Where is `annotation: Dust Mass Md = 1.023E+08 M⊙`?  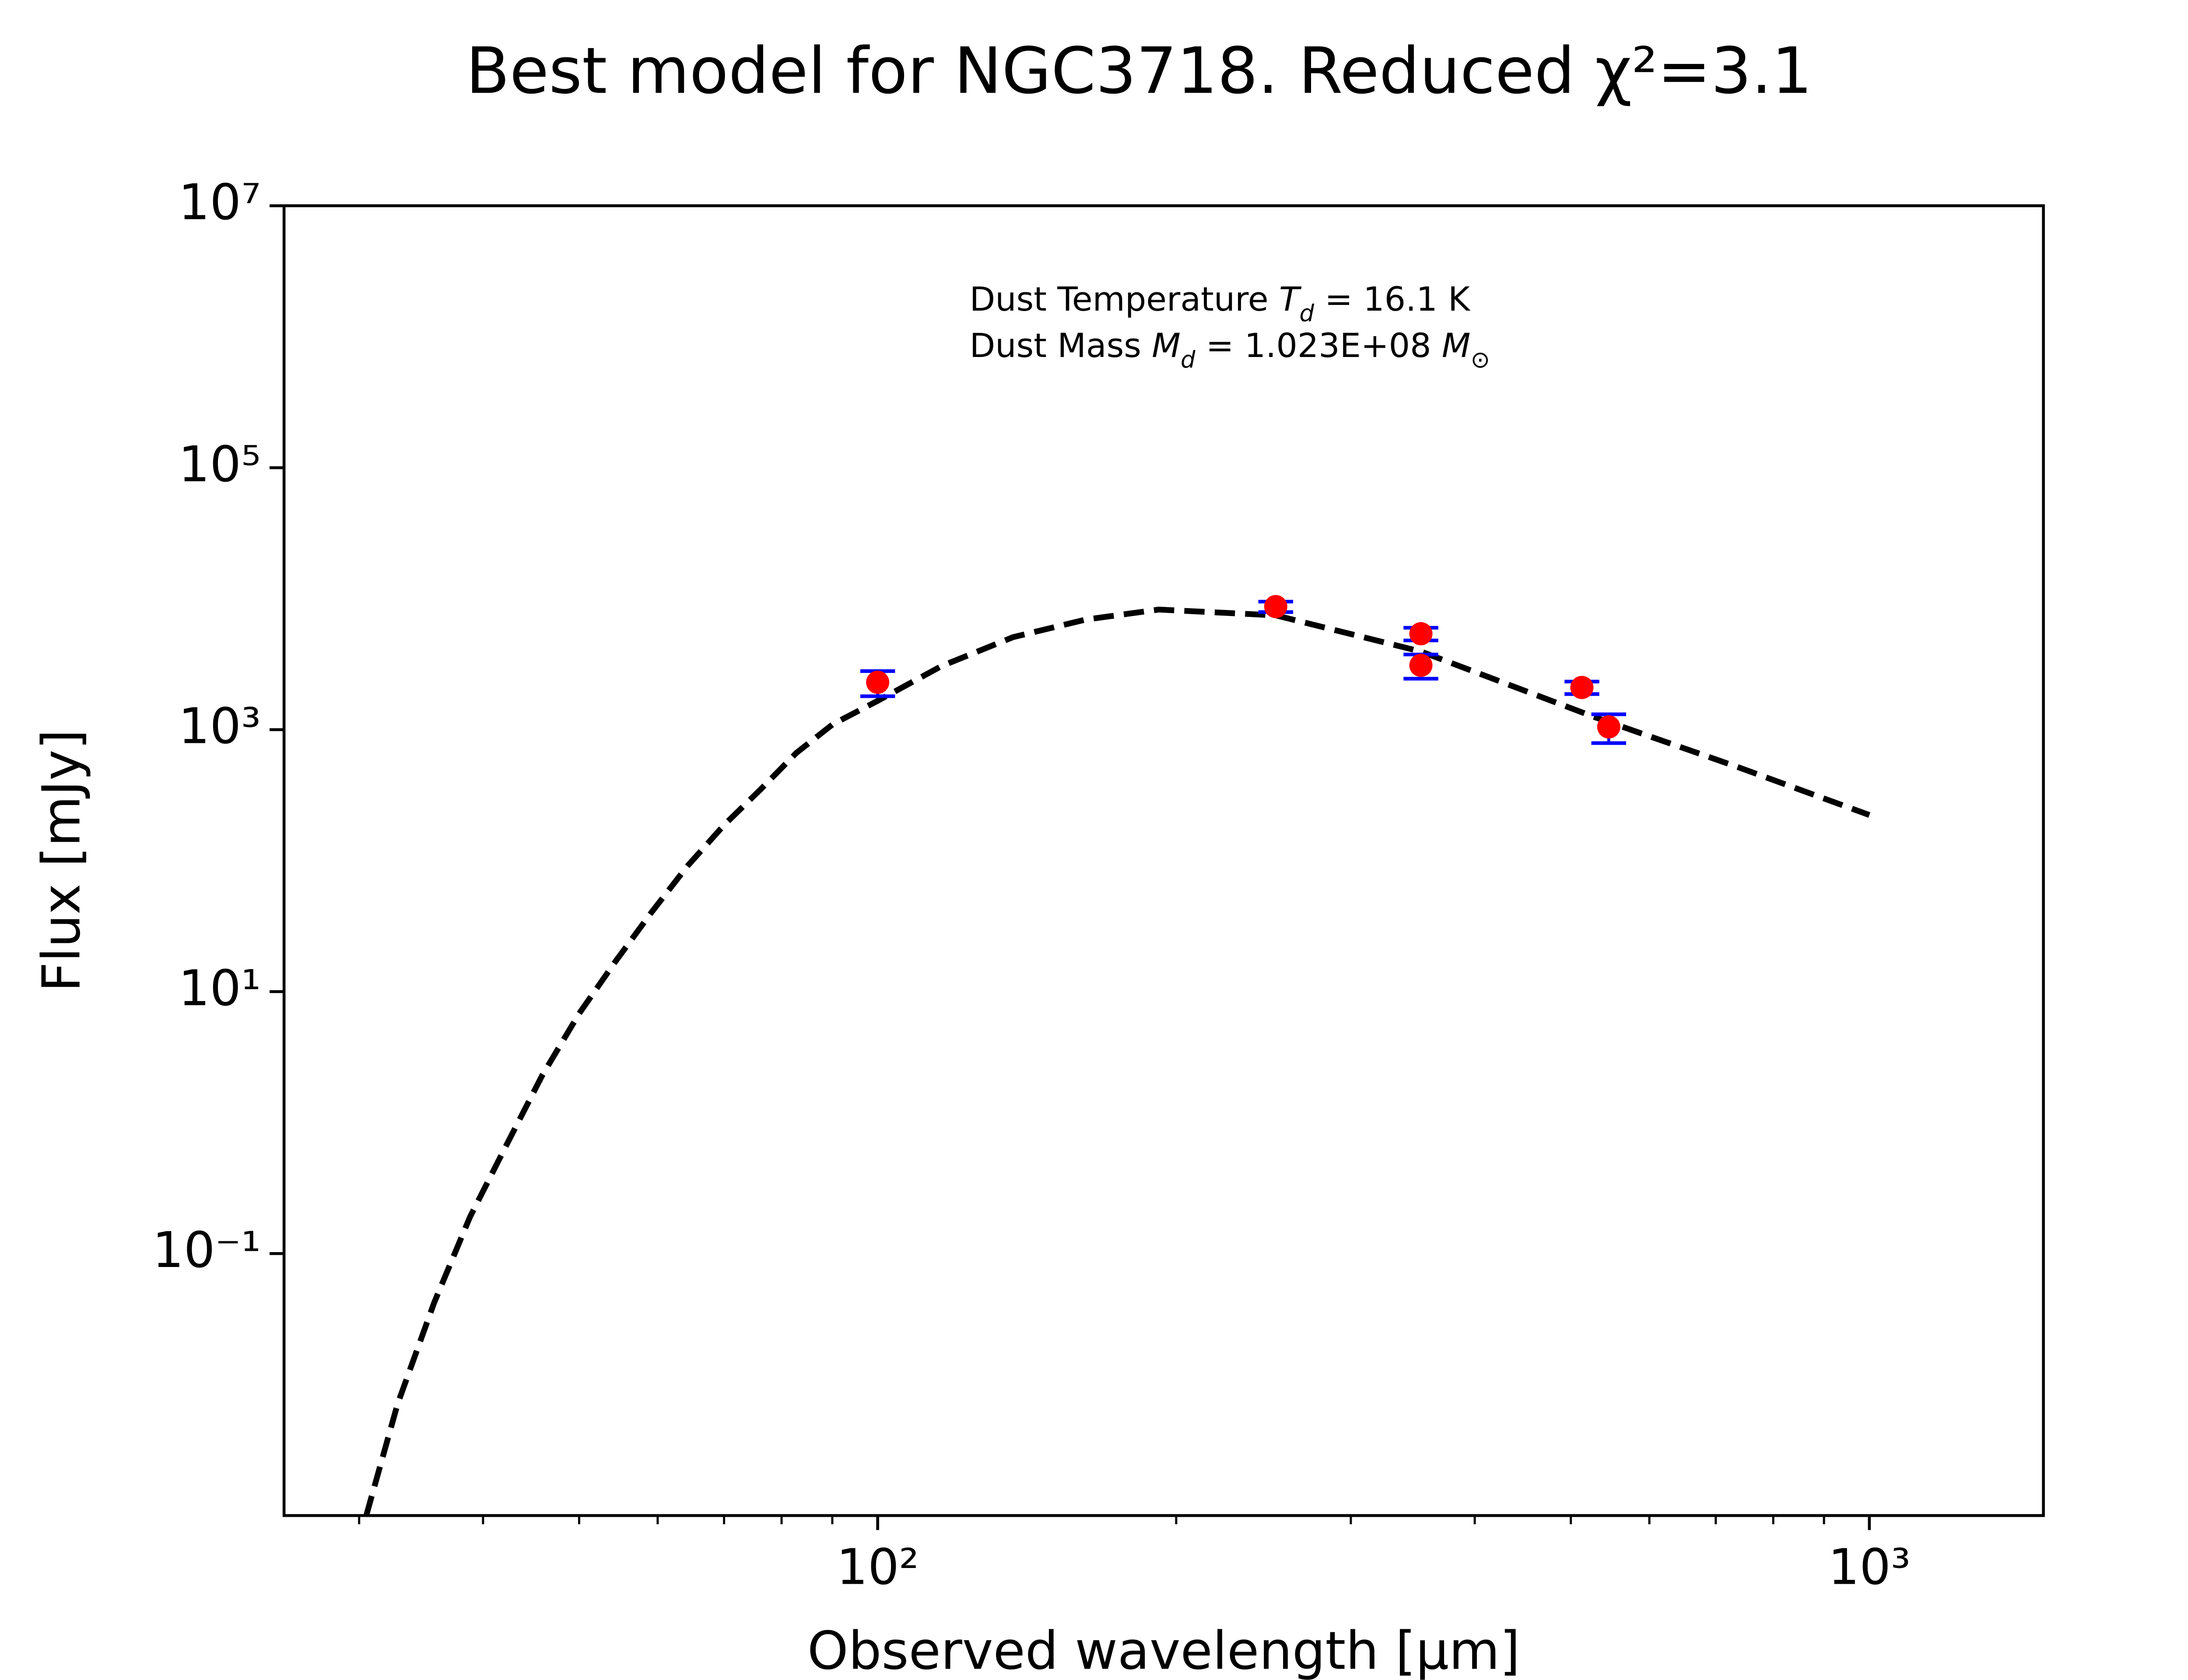 annotation: Dust Mass Md = 1.023E+08 M⊙ is located at coordinates (1230, 349).